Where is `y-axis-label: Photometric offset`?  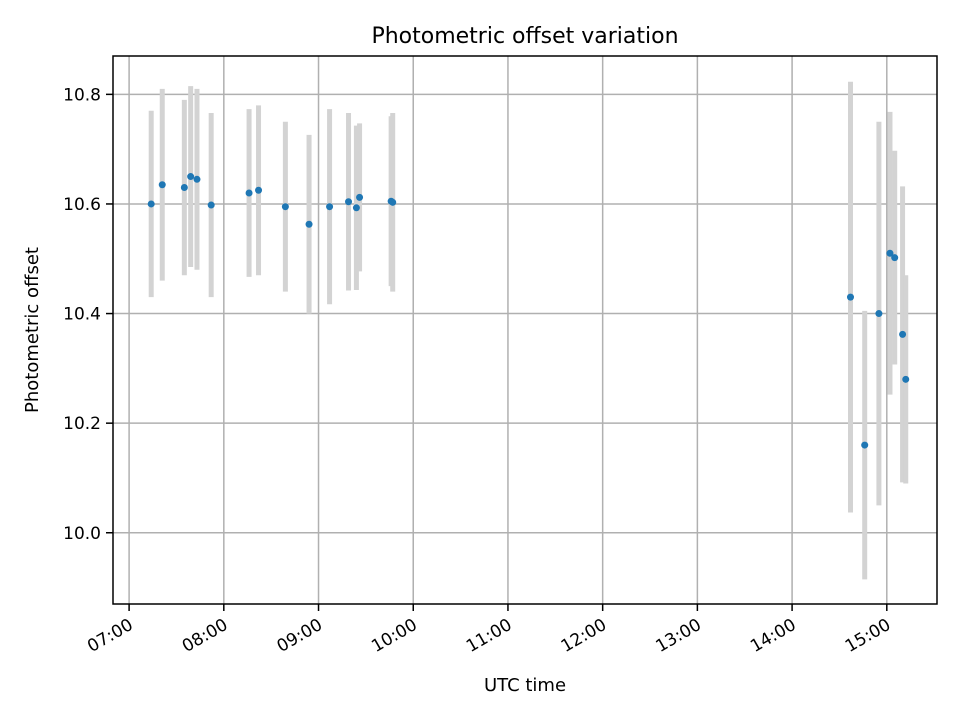
y-axis-label: Photometric offset is located at coordinates (32, 330).